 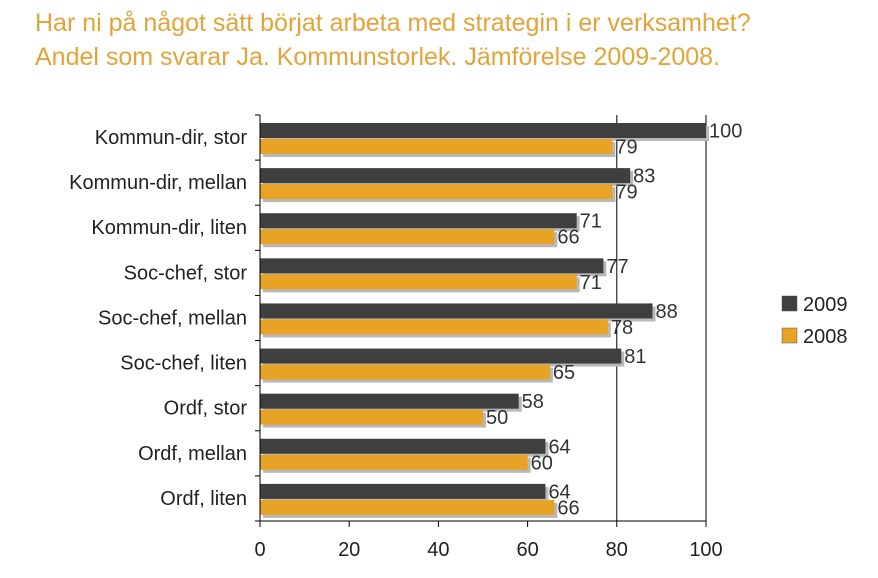 What do you see at coordinates (259, 550) in the screenshot?
I see `x-tick-label-0: 0` at bounding box center [259, 550].